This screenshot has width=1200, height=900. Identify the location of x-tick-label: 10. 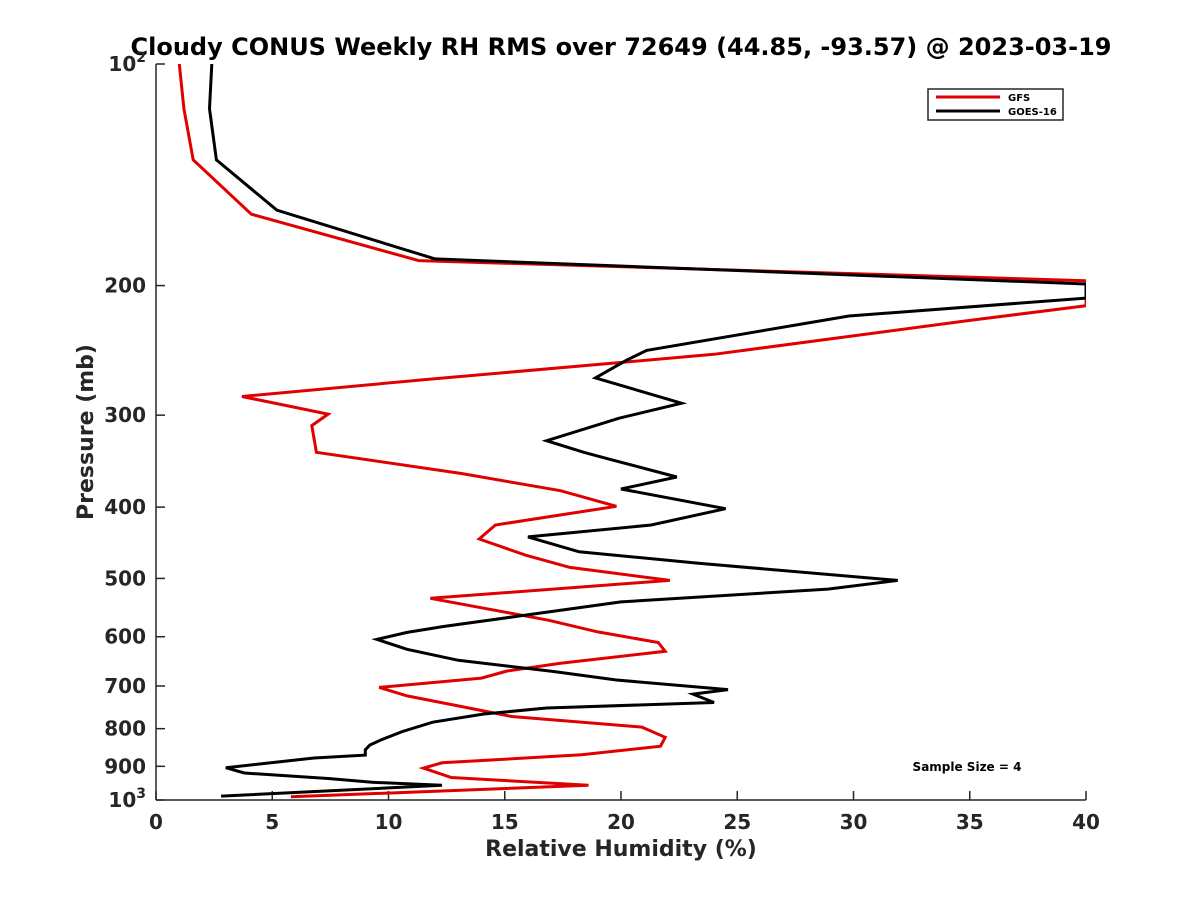
(389, 822).